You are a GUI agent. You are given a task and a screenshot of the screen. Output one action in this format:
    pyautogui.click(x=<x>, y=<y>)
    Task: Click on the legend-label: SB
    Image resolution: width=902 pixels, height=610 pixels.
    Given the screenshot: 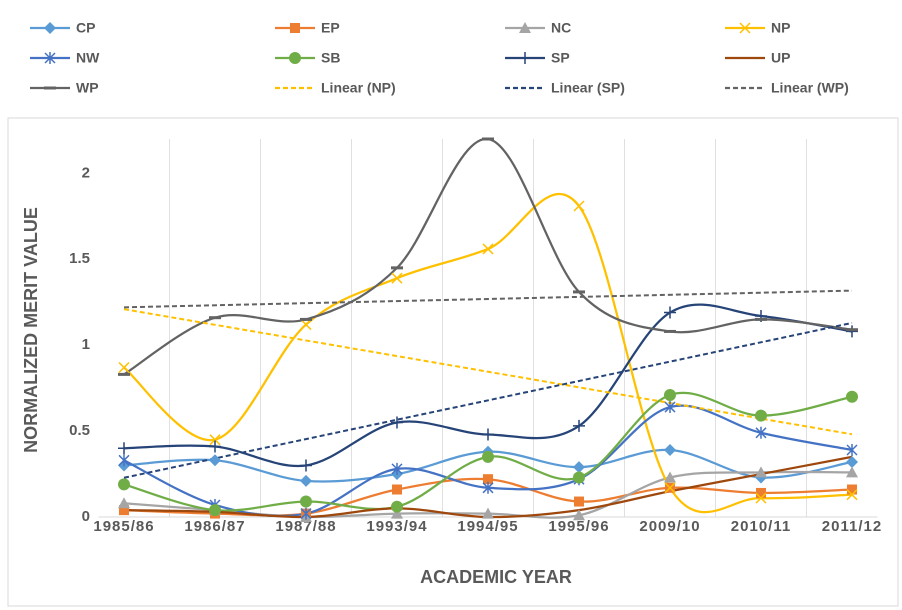 What is the action you would take?
    pyautogui.click(x=330, y=58)
    